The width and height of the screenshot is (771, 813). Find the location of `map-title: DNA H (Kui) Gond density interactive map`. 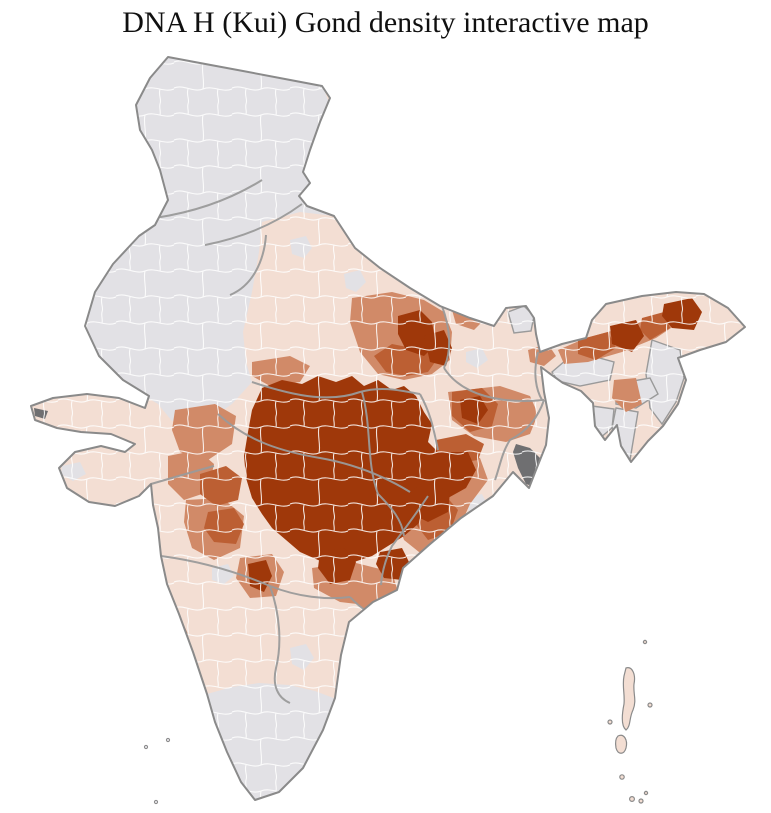

map-title: DNA H (Kui) Gond density interactive map is located at coordinates (385, 22).